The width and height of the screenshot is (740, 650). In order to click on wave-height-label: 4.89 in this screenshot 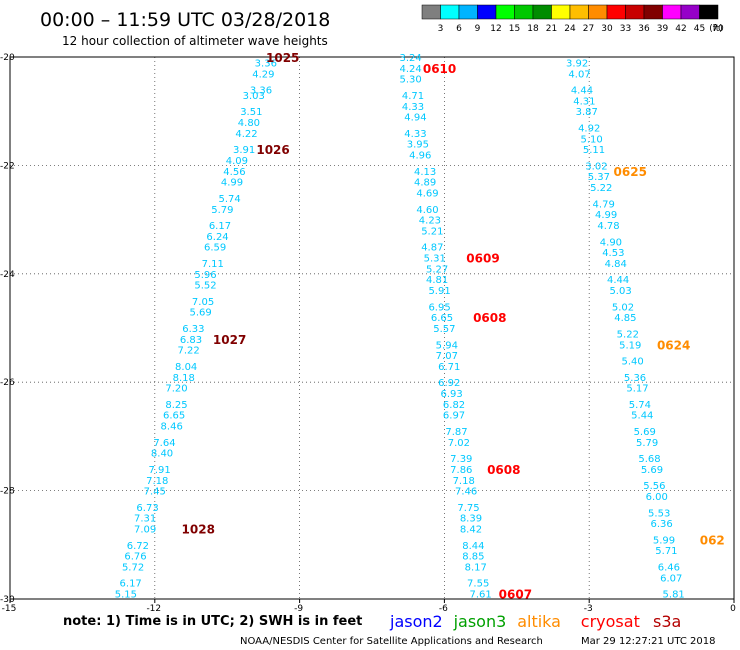, I will do `click(425, 183)`.